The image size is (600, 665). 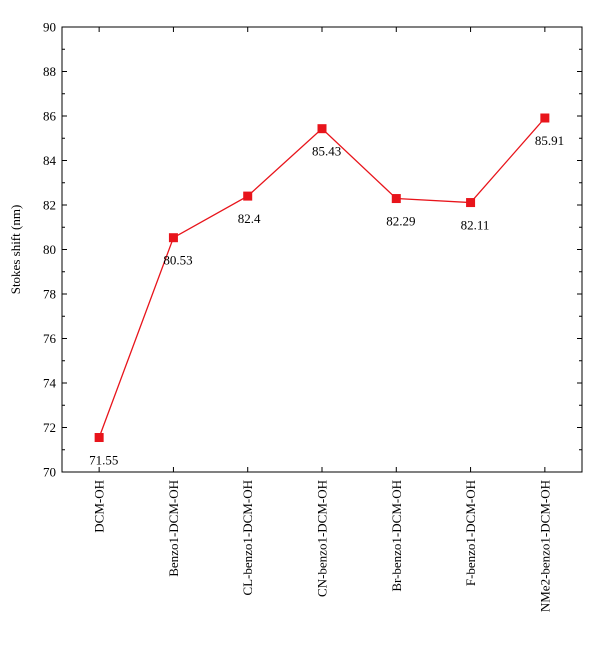 What do you see at coordinates (49, 249) in the screenshot?
I see `y-tick-label: 80` at bounding box center [49, 249].